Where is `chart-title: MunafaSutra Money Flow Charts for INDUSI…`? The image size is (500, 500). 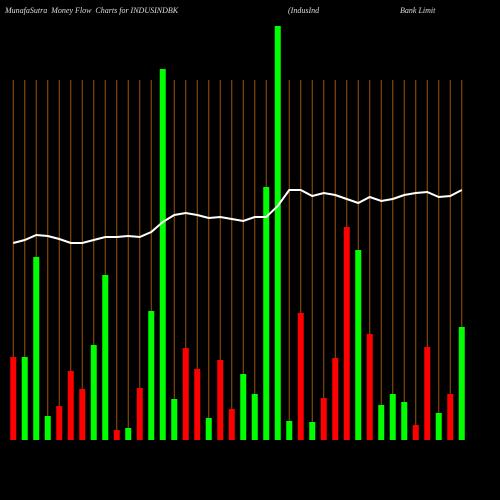
chart-title: MunafaSutra Money Flow Charts for INDUSI… is located at coordinates (91, 10).